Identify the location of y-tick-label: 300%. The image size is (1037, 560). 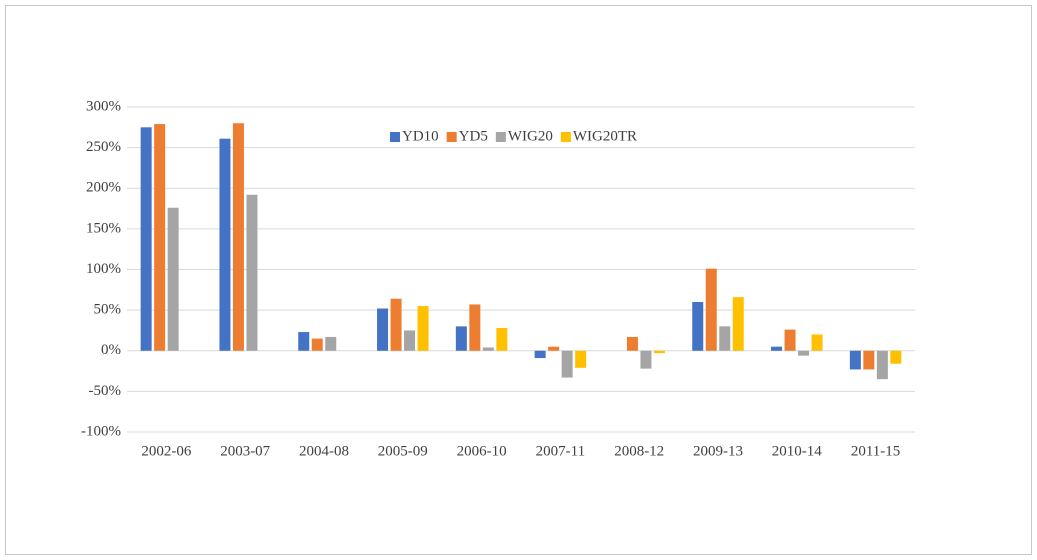
(103, 106).